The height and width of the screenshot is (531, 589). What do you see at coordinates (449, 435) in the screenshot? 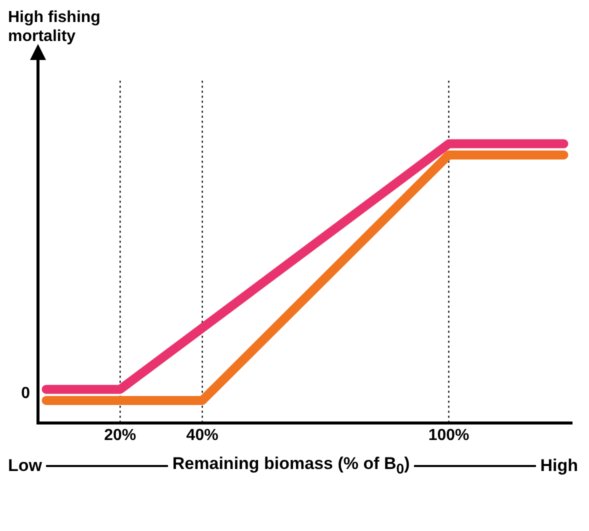
I see `x-tick-label: 100%` at bounding box center [449, 435].